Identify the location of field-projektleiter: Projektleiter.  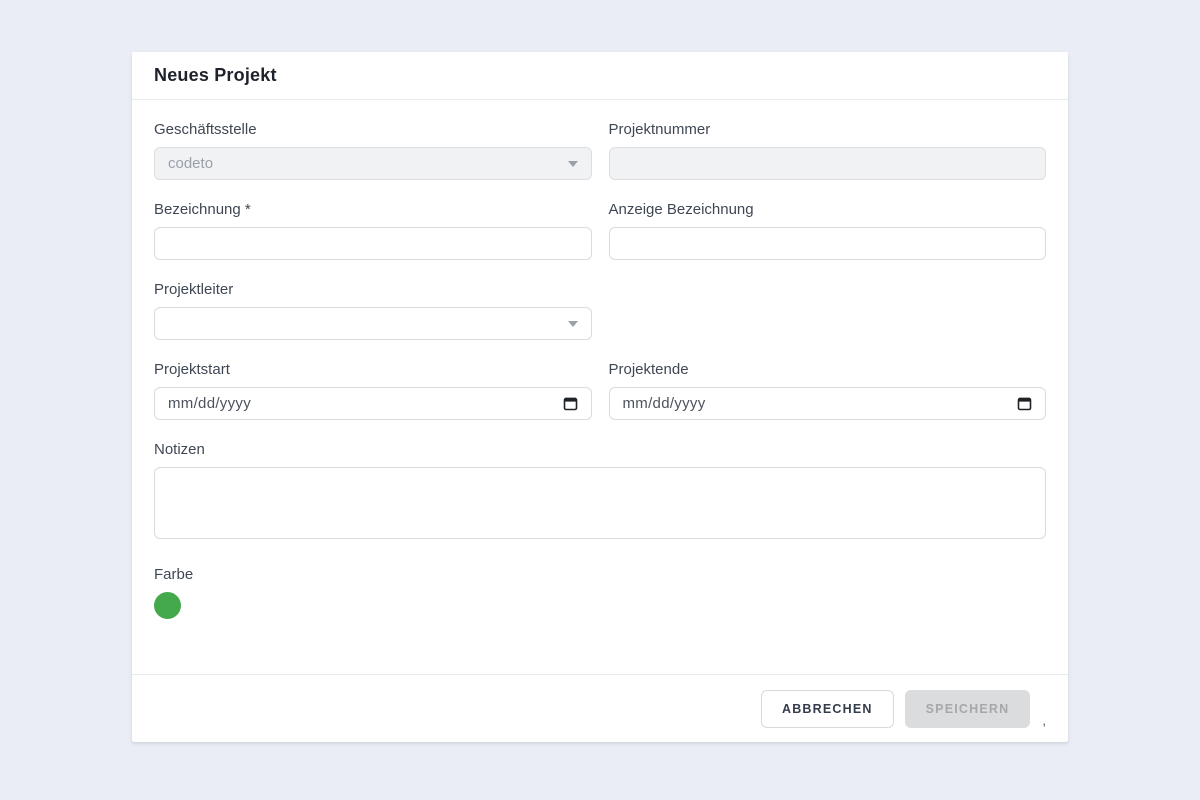
(373, 310).